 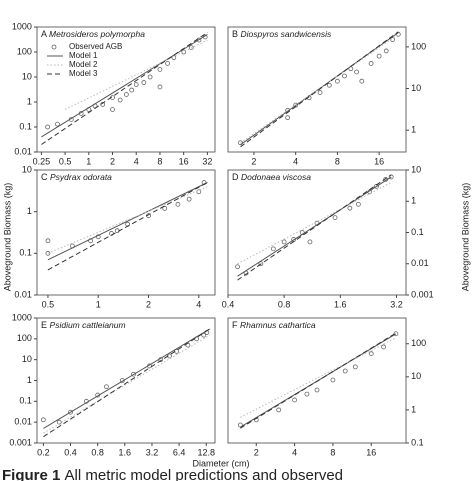 I want to click on panel-letter: A, so click(x=44, y=34).